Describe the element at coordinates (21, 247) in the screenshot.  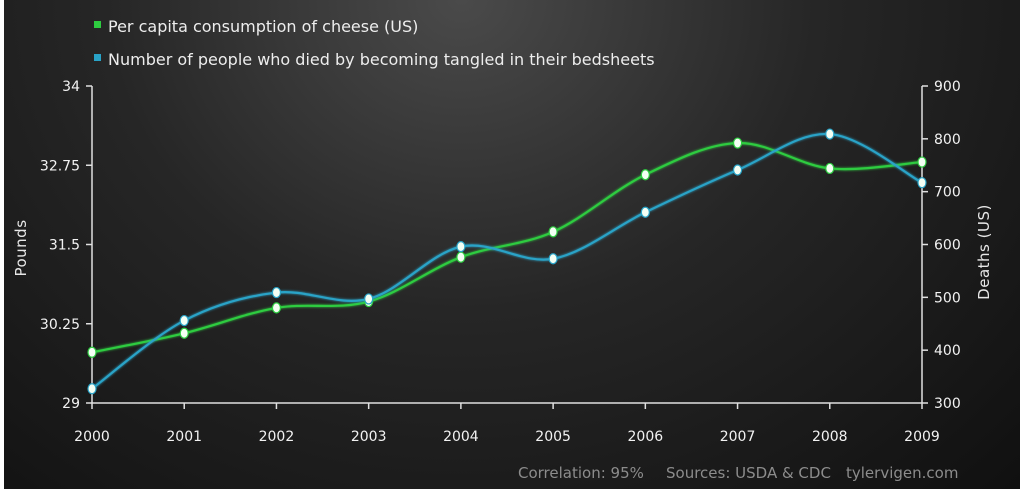
I see `y-left-axis-title: Pounds` at that location.